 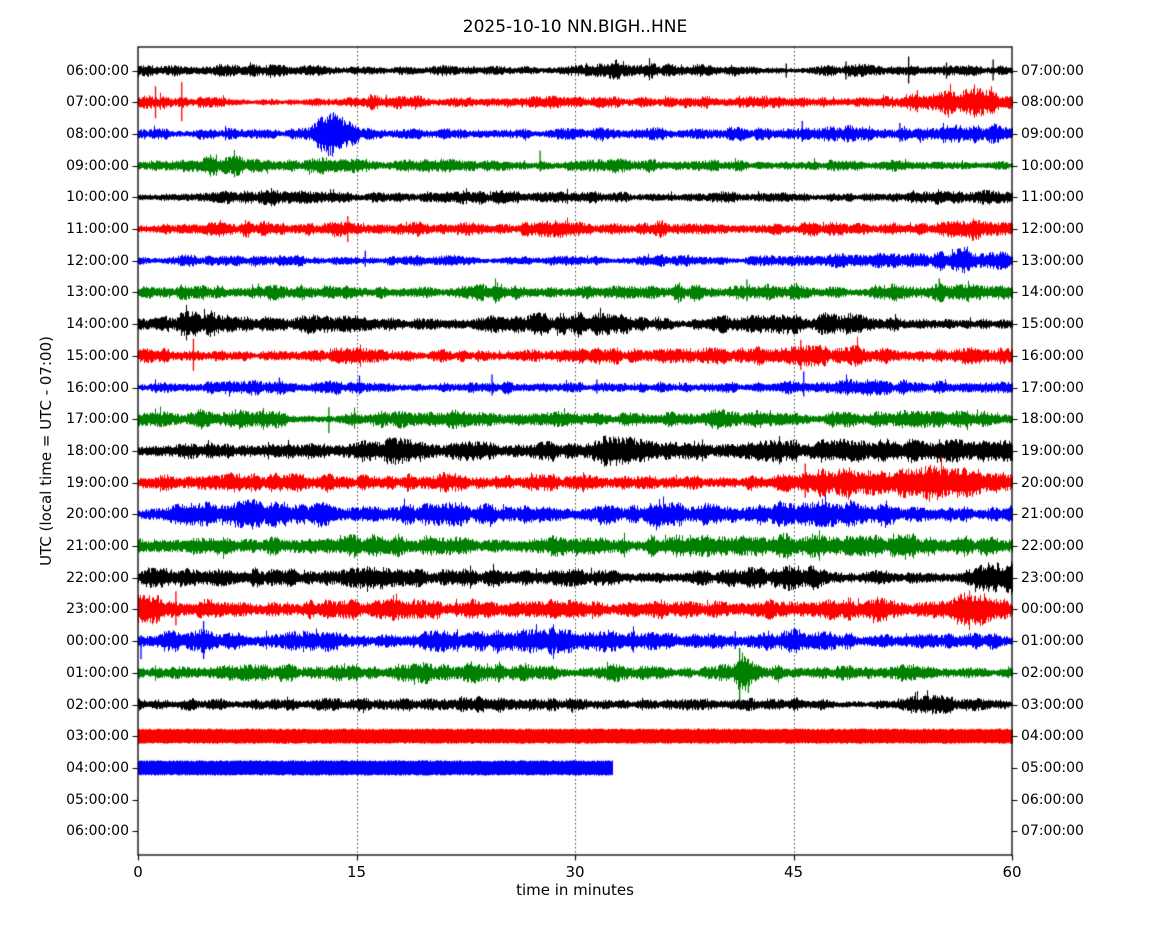 I want to click on utc-time-label: 19:00:00, so click(x=97, y=482).